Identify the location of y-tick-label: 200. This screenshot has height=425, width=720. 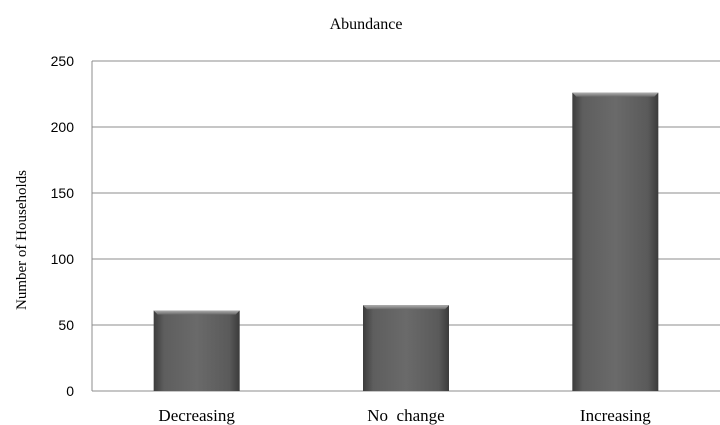
(63, 127).